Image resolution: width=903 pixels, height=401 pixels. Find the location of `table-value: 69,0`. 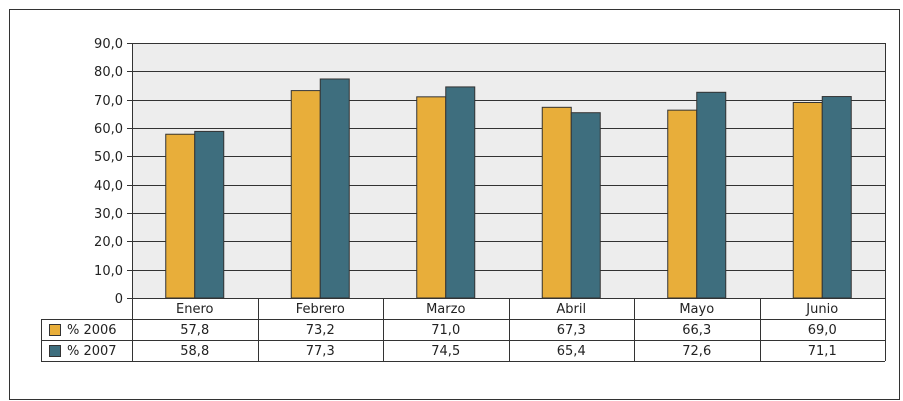

table-value: 69,0 is located at coordinates (822, 330).